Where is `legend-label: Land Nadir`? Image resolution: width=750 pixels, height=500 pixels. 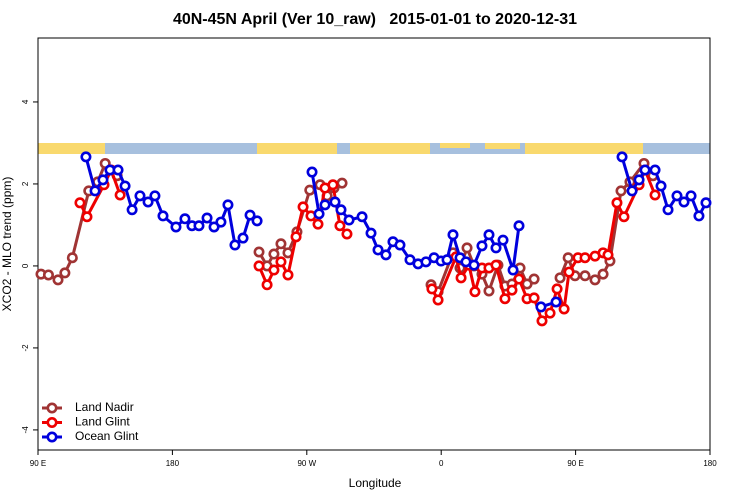
legend-label: Land Nadir is located at coordinates (104, 407).